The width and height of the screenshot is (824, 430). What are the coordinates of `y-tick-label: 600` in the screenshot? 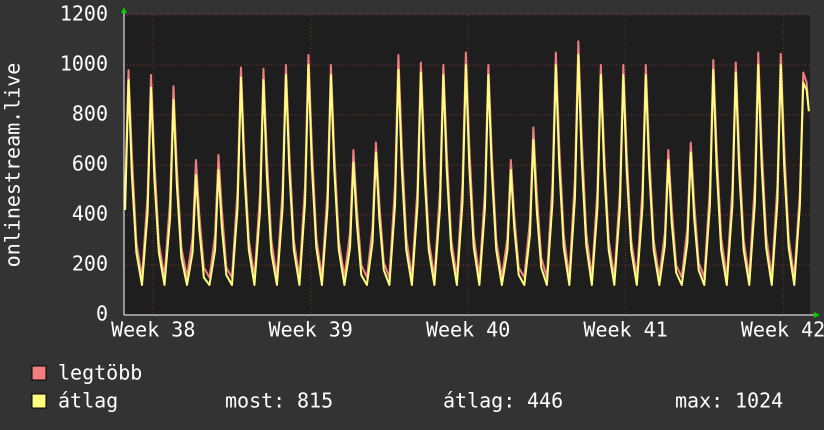 It's located at (90, 164).